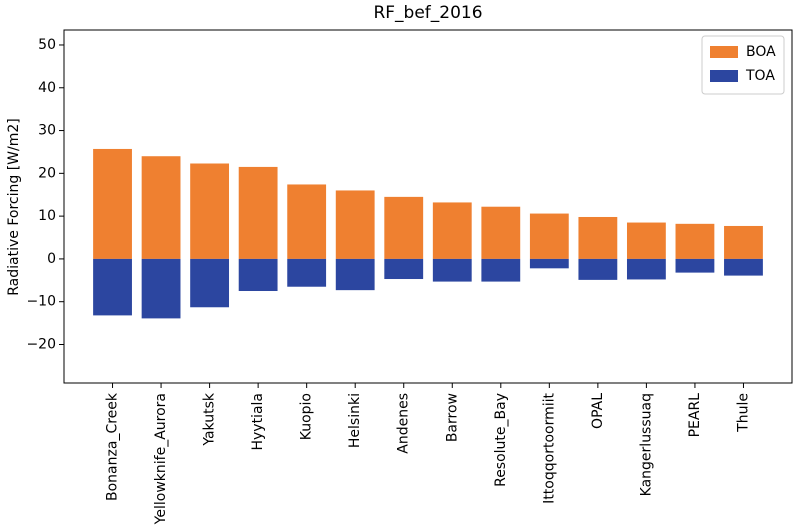 This screenshot has height=526, width=800. I want to click on x-tick-label: Barrow, so click(452, 417).